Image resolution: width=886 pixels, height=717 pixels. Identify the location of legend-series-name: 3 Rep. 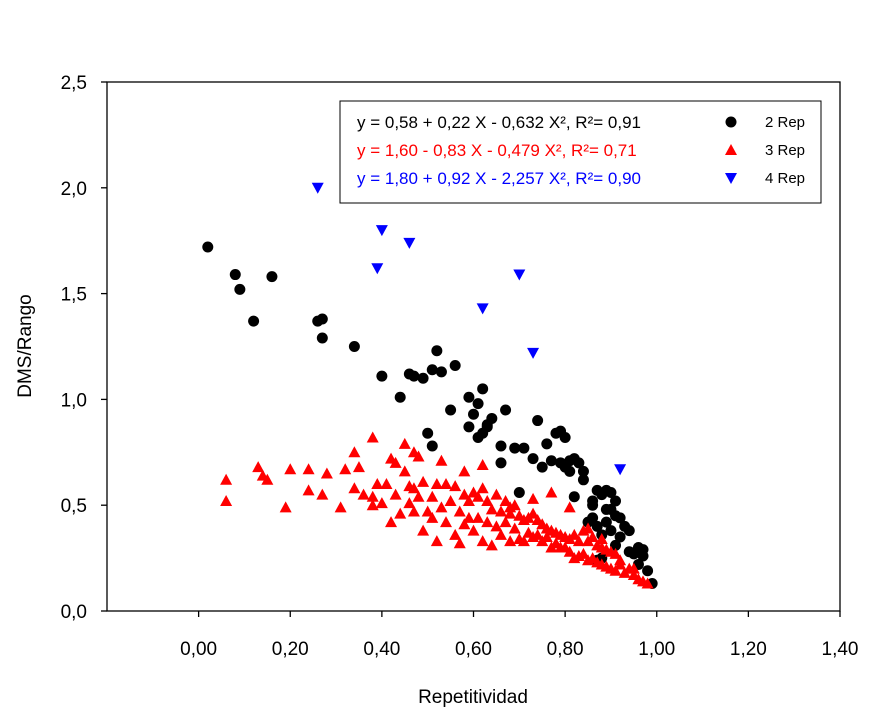
(785, 150).